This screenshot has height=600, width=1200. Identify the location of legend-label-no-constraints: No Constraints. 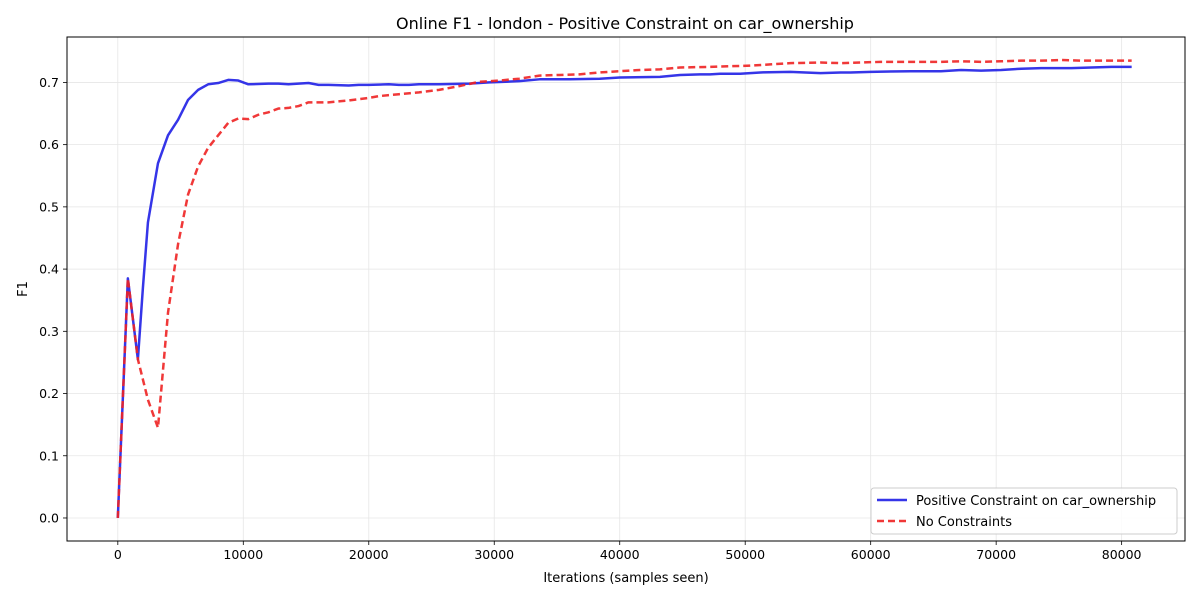
(964, 522).